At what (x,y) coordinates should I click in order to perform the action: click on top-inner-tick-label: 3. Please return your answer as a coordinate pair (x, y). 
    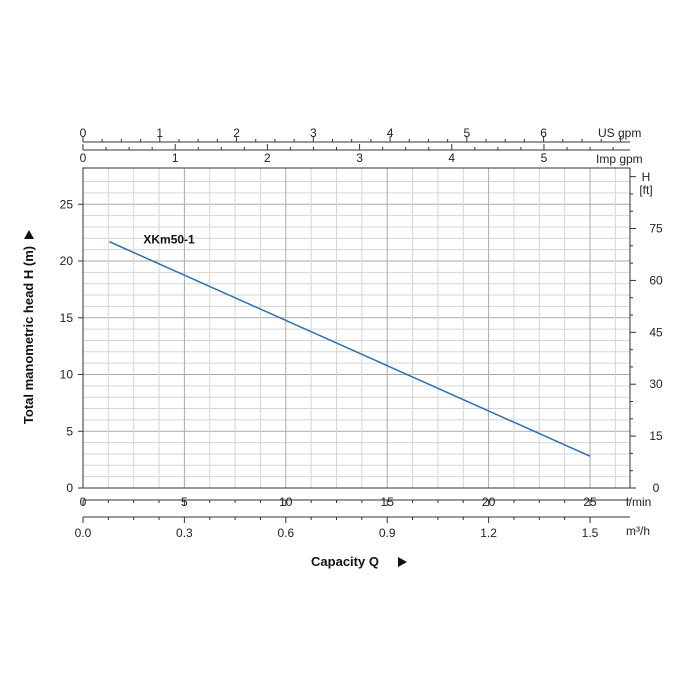
    Looking at the image, I should click on (359, 158).